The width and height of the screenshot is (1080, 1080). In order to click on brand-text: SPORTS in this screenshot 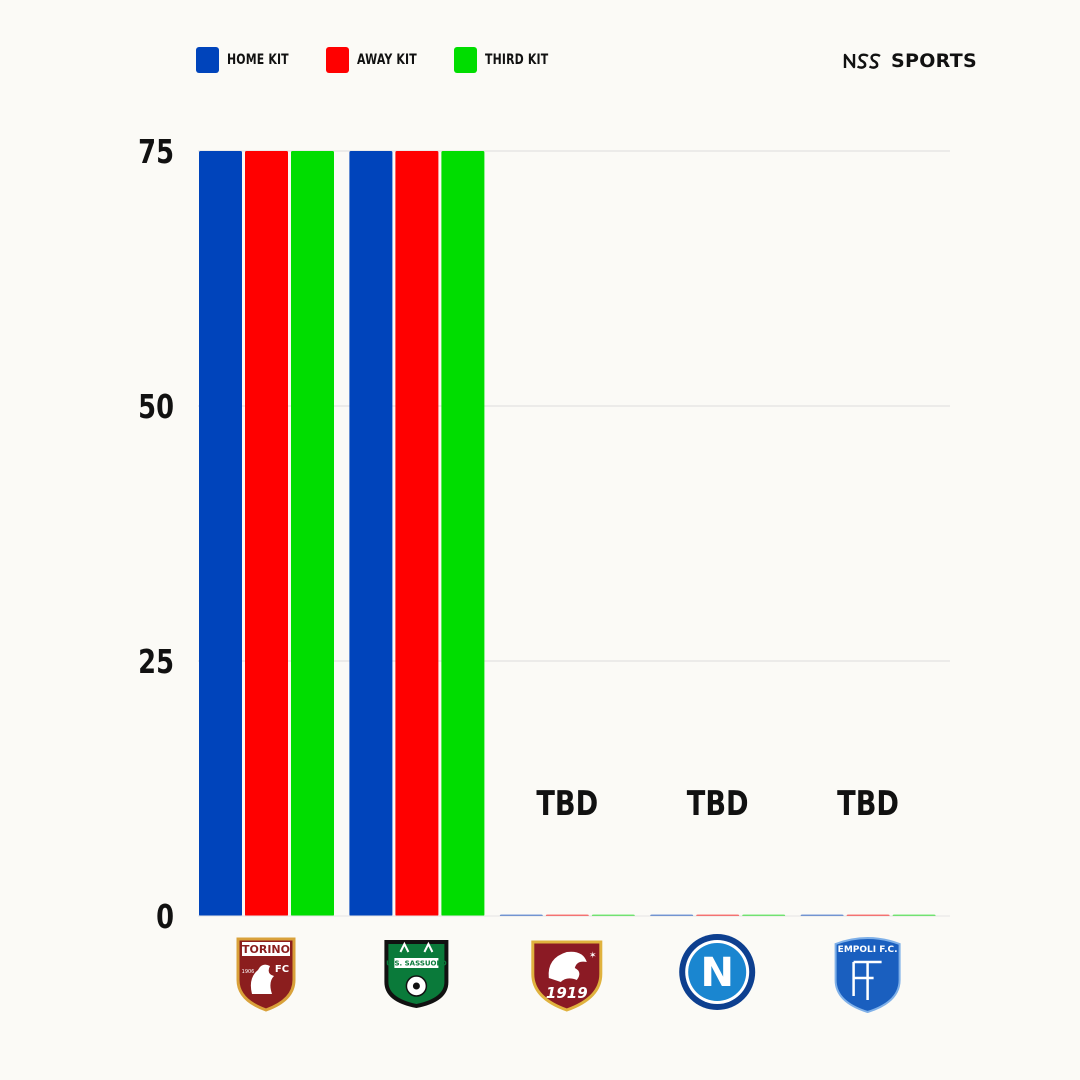, I will do `click(934, 61)`.